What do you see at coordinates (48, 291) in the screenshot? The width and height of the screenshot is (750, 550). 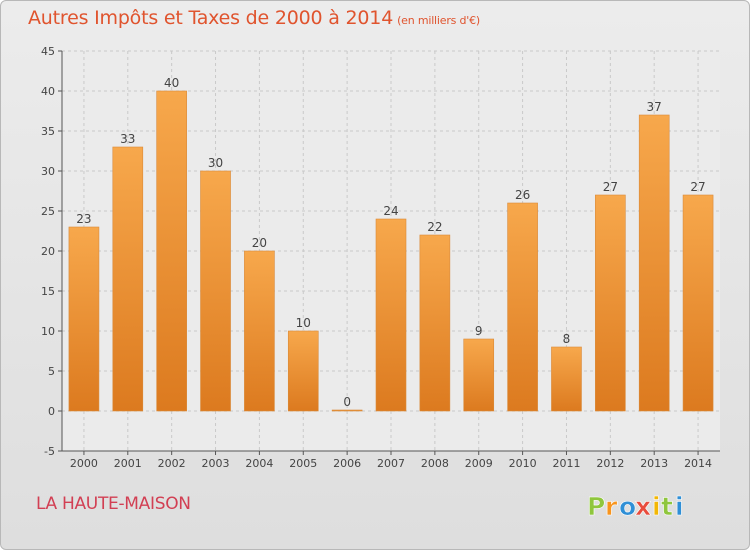 I see `y-tick-label: 15` at bounding box center [48, 291].